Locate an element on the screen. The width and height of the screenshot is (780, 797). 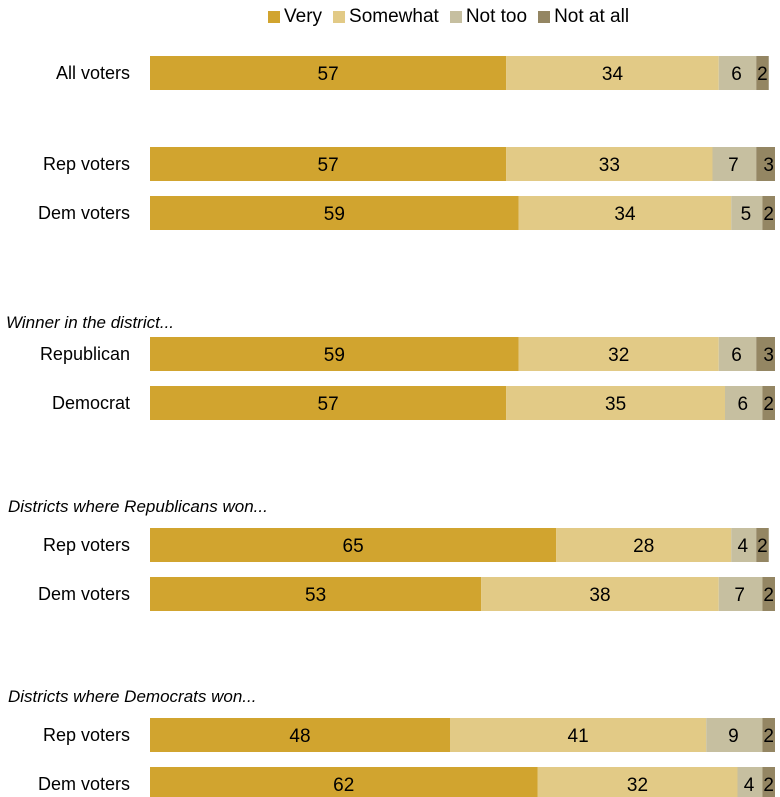
data-label-somewhat: 41 is located at coordinates (578, 736).